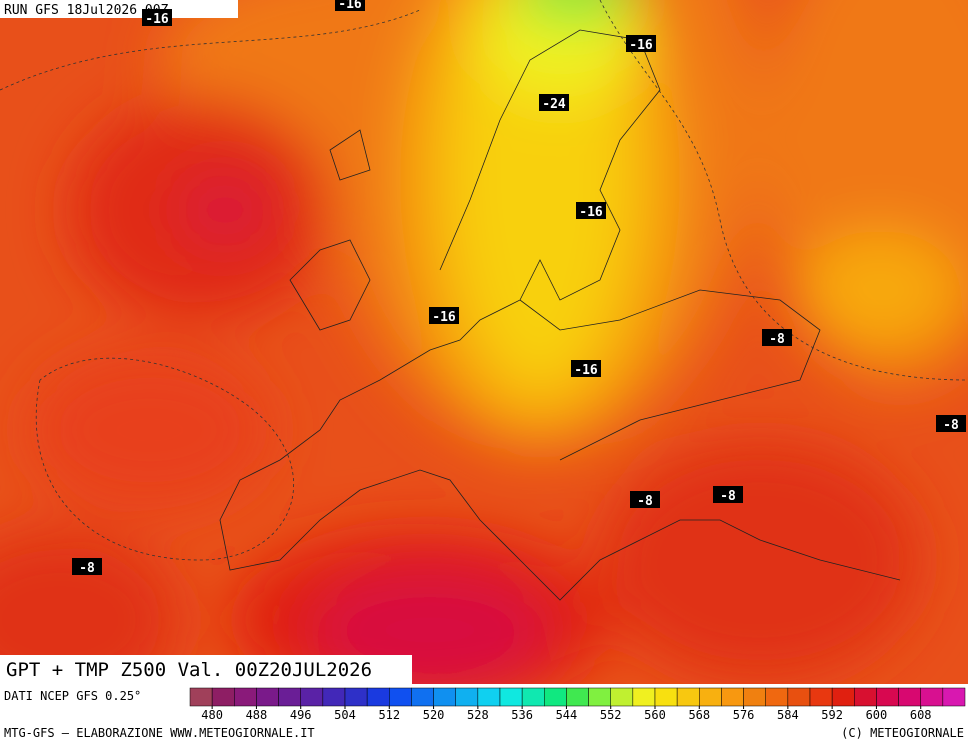 This screenshot has height=749, width=968. Describe the element at coordinates (189, 670) in the screenshot. I see `map-title: GPT + TMP Z500 Val. 00Z20JUL2026` at that location.